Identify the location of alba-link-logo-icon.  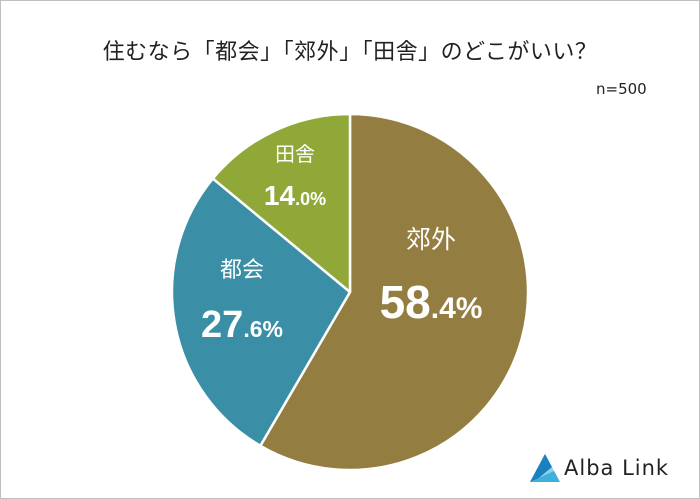
(545, 468).